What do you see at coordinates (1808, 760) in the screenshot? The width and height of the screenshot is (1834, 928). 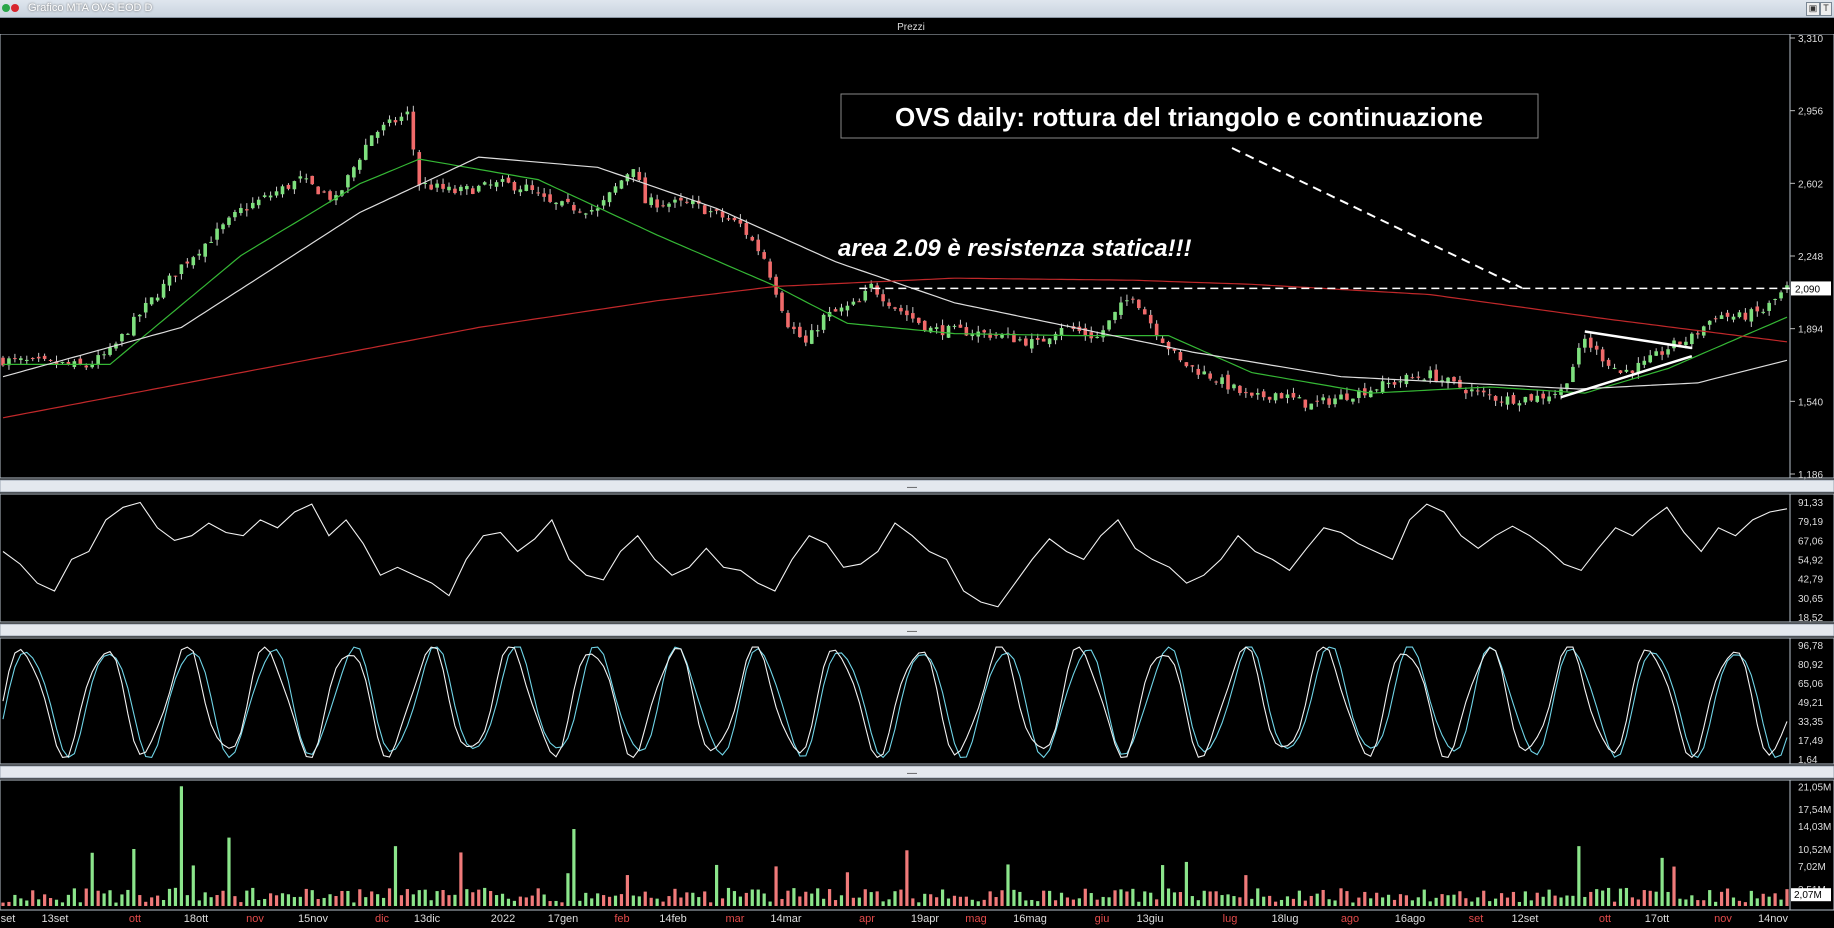 I see `stochastic-tick-label: 1,64` at bounding box center [1808, 760].